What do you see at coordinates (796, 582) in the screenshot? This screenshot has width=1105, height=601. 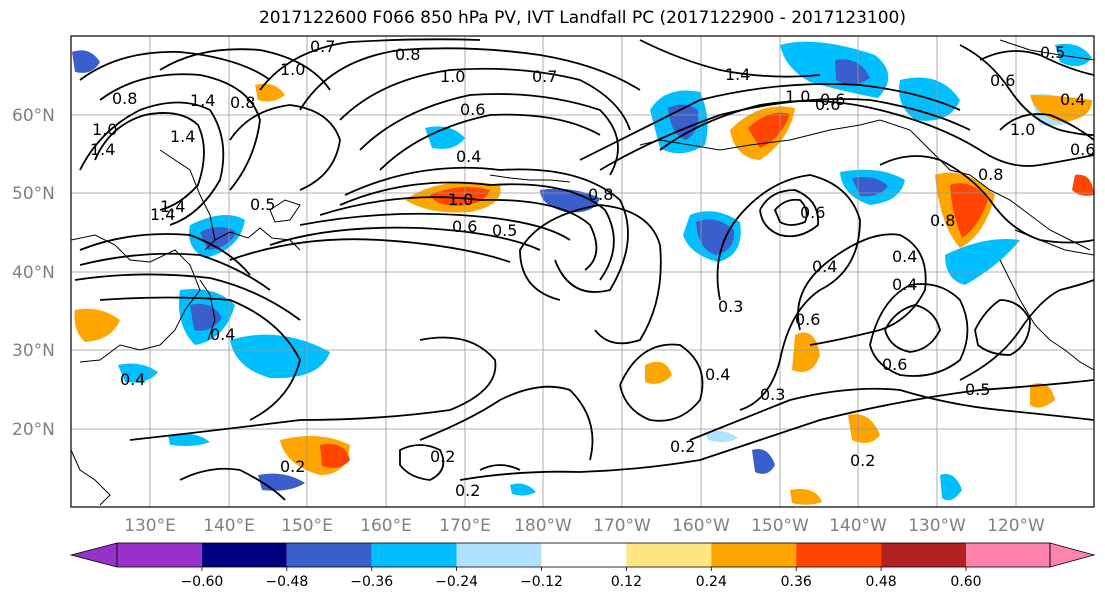 I see `colorbar-tick-label: 0.36` at bounding box center [796, 582].